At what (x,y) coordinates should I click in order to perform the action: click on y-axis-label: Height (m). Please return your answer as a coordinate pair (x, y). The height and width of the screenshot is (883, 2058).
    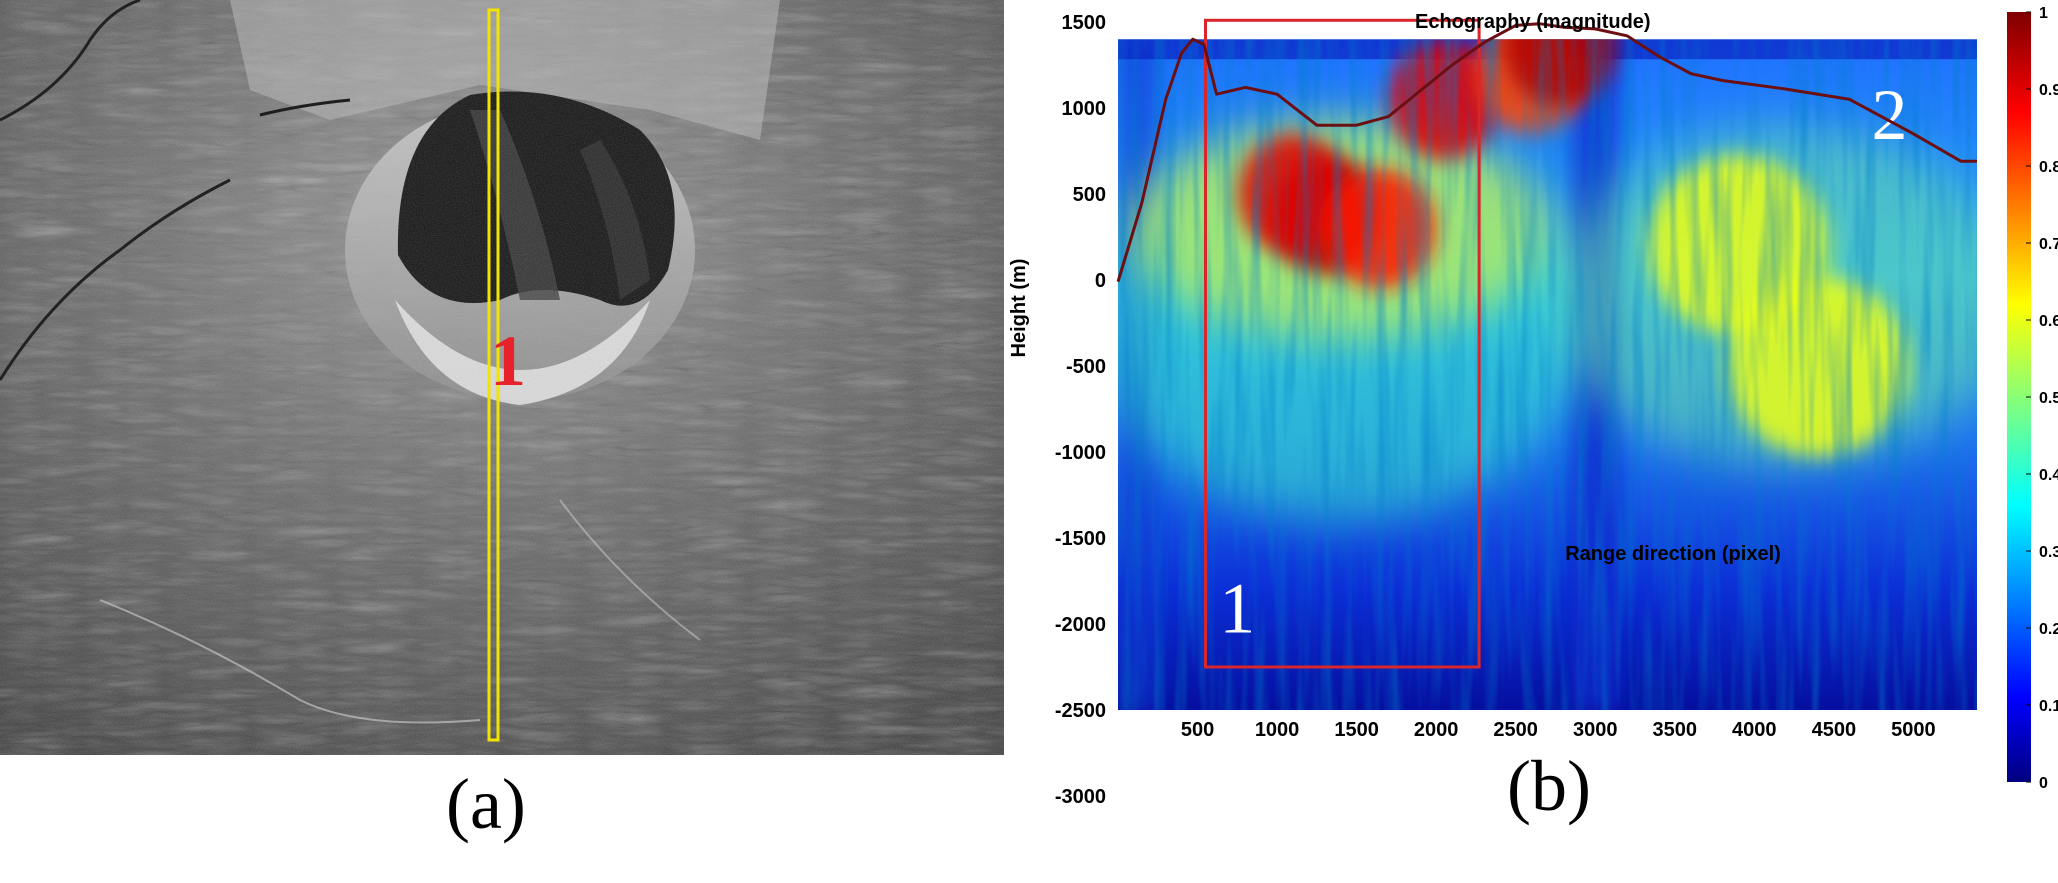
    Looking at the image, I should click on (1020, 308).